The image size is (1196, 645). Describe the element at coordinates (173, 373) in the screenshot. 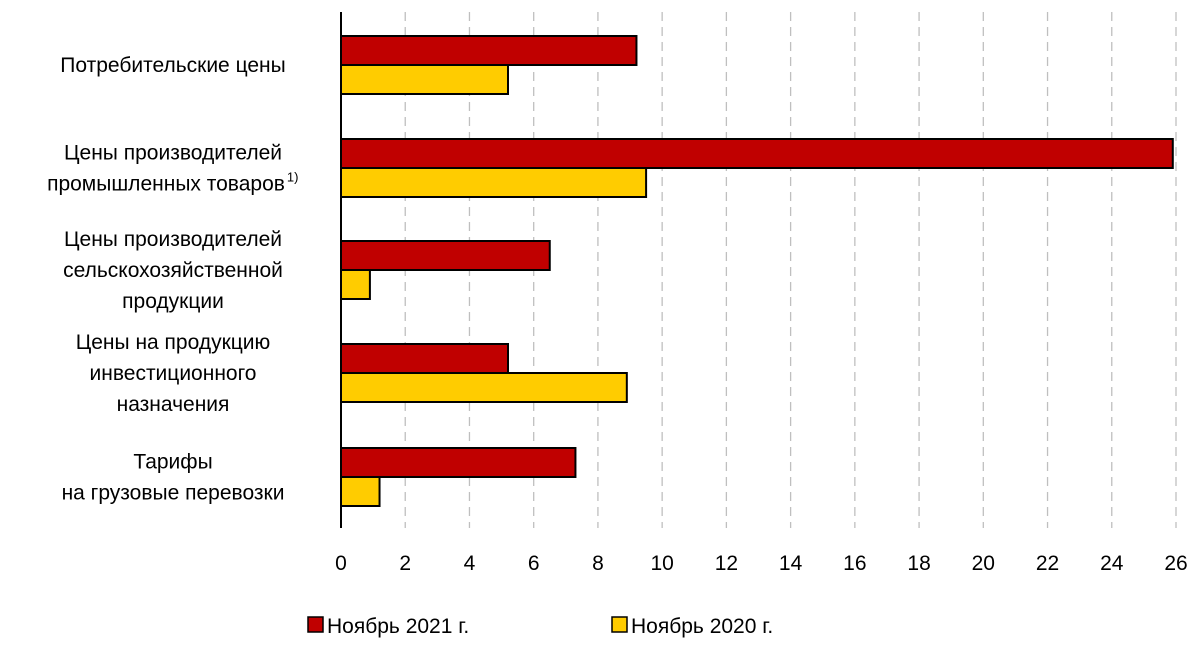

I see `category-label: инвестиционного` at that location.